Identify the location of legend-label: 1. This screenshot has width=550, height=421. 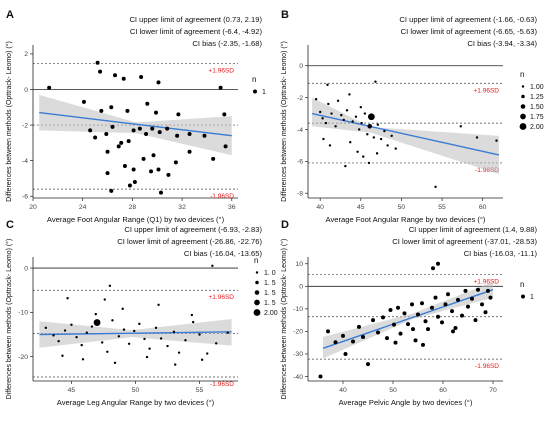
(264, 92).